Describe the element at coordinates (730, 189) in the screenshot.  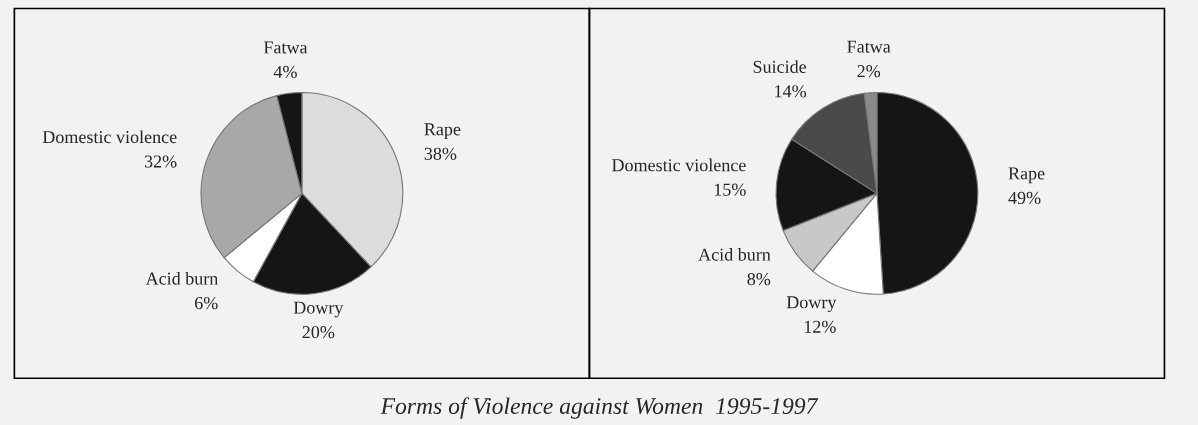
I see `data-label: 15%` at that location.